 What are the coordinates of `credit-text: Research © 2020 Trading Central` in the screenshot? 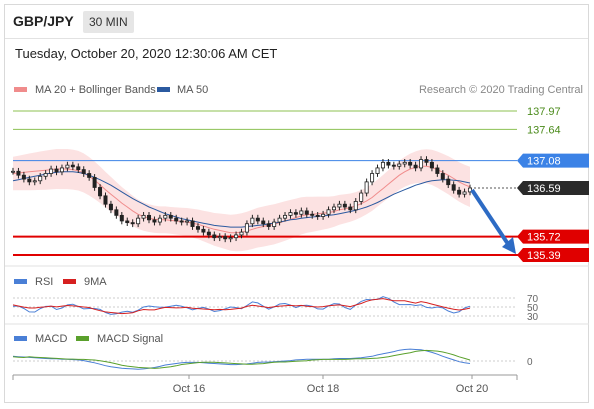 It's located at (501, 90).